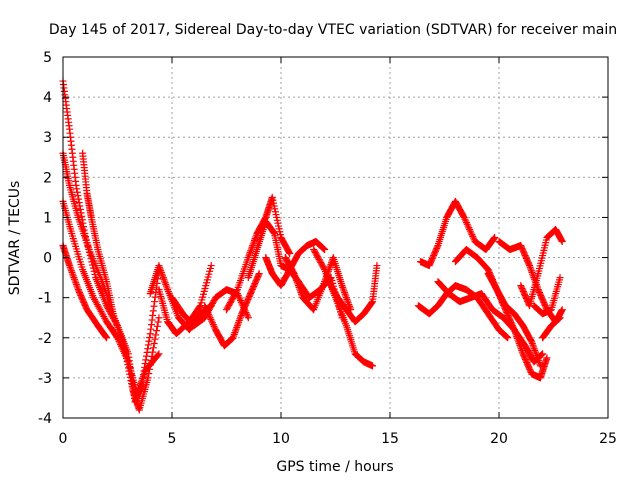 The image size is (640, 480). Describe the element at coordinates (45, 379) in the screenshot. I see `y-tick-label: -3` at that location.